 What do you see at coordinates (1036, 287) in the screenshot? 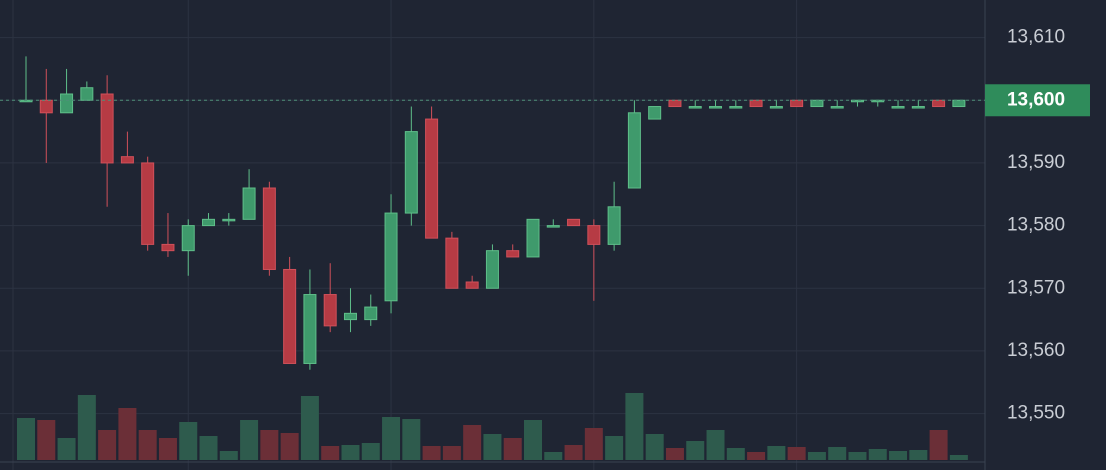
I see `y-tick-label: 13,570` at bounding box center [1036, 287].